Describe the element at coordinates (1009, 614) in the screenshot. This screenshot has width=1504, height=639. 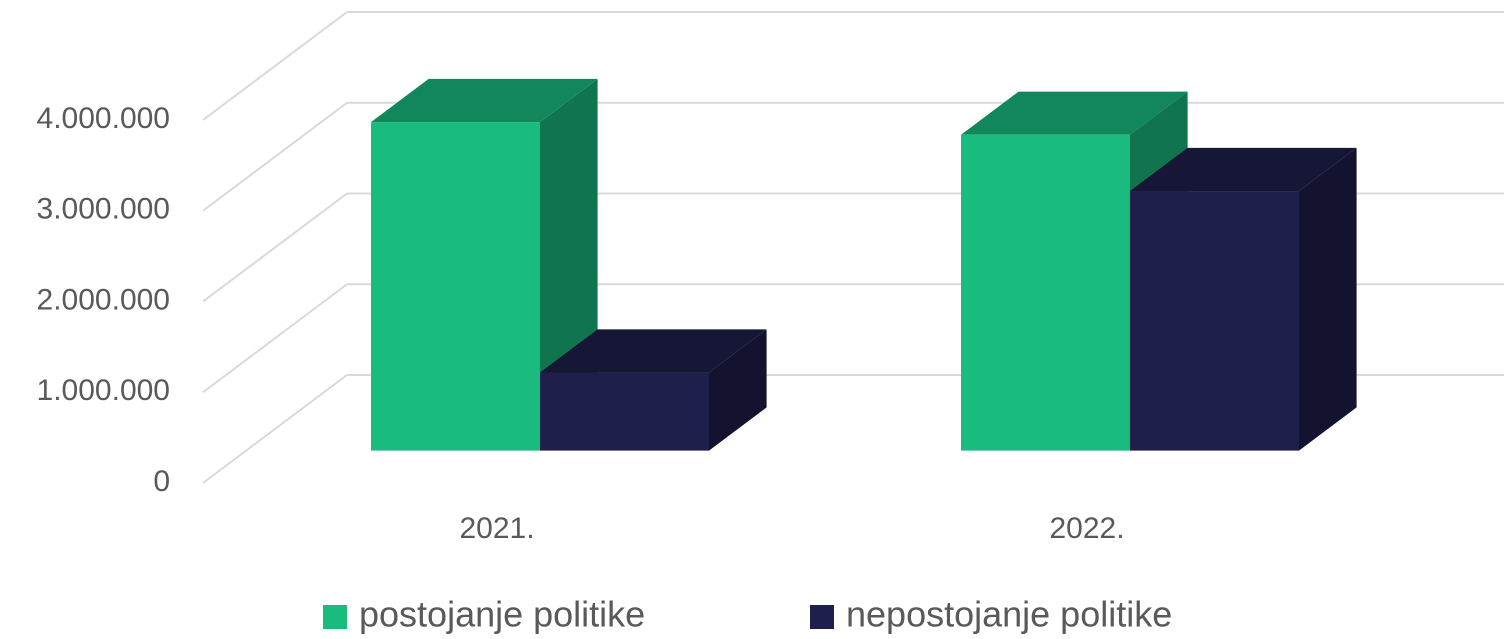
I see `legend-label: nepostojanje politike` at that location.